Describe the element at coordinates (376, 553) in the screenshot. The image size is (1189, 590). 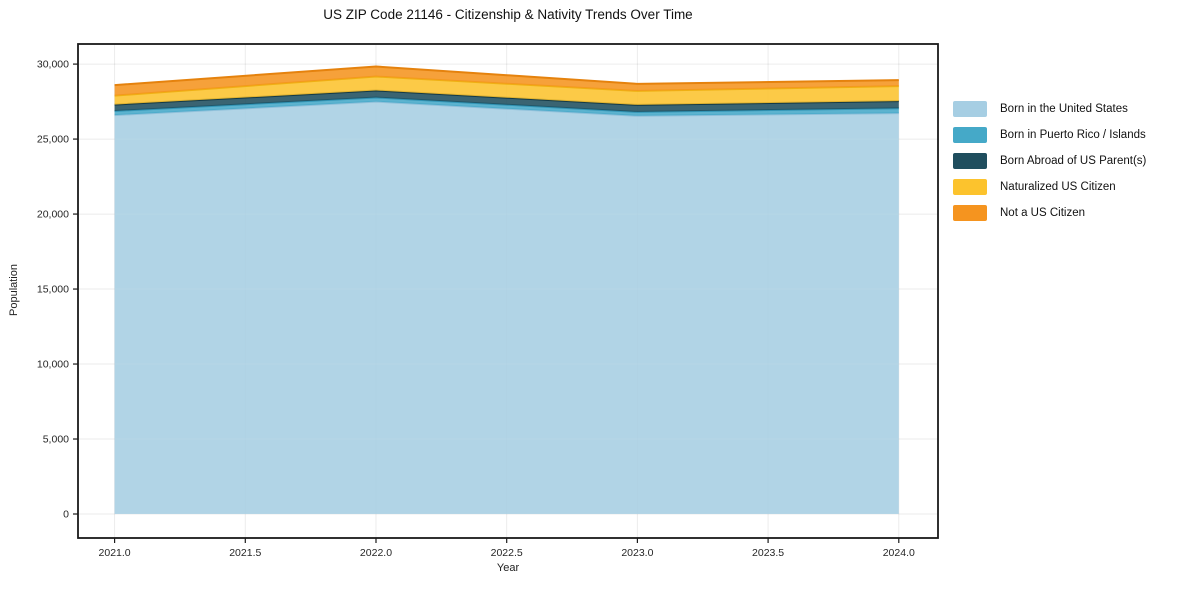
I see `x-tick-label: 2022.0` at that location.